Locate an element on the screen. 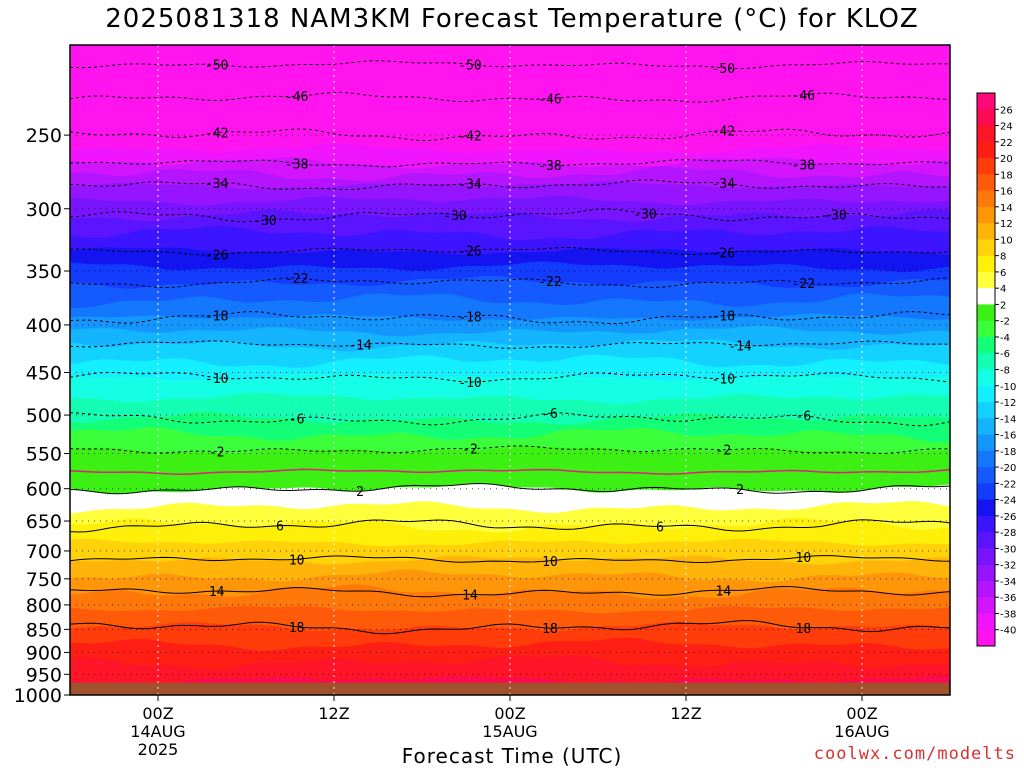 The width and height of the screenshot is (1024, 768). colorbar-label: -12 is located at coordinates (1008, 403).